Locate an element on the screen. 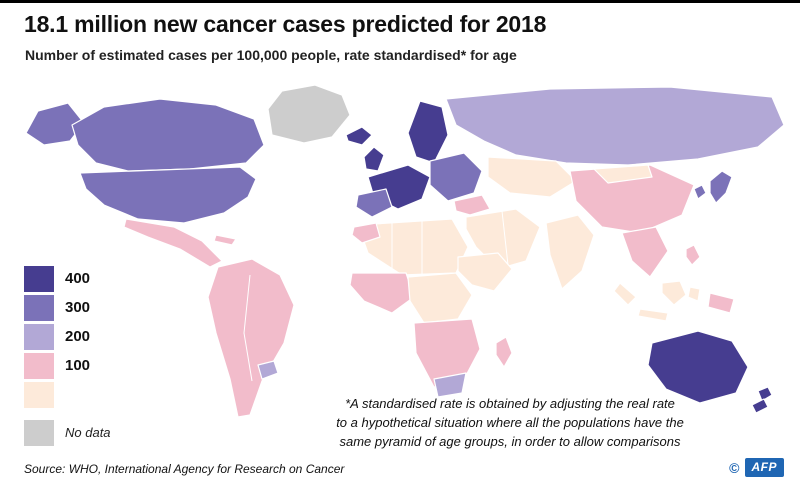 The width and height of the screenshot is (800, 480). legend-row-nodata: No data is located at coordinates (67, 432).